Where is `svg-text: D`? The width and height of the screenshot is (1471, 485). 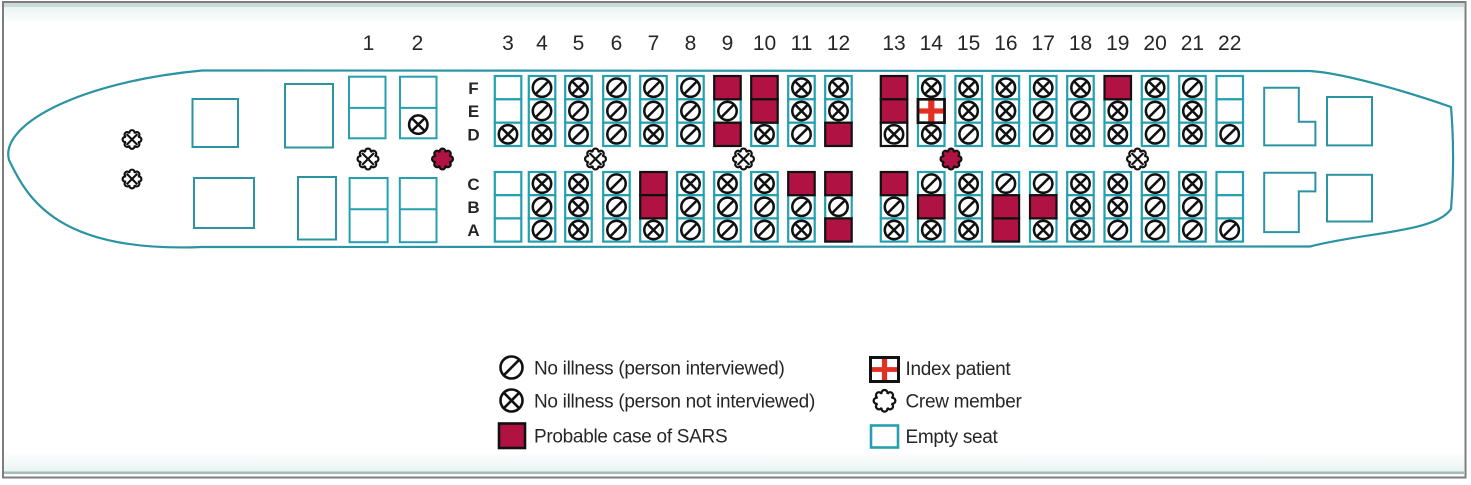
svg-text: D is located at coordinates (473, 135).